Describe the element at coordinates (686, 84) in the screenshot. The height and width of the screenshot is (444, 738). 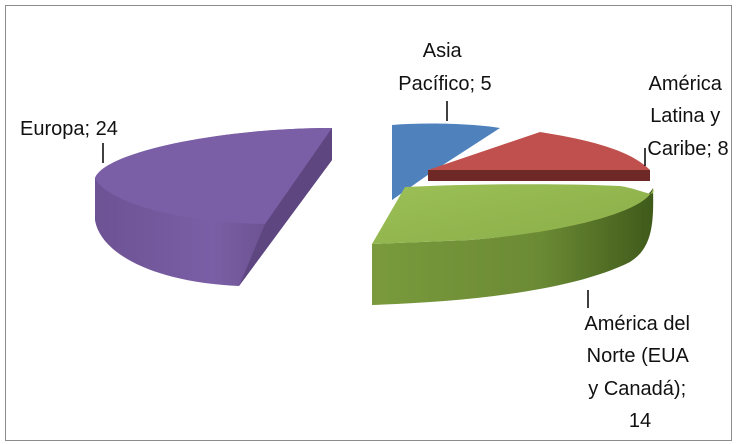
I see `label-latina-line: América` at that location.